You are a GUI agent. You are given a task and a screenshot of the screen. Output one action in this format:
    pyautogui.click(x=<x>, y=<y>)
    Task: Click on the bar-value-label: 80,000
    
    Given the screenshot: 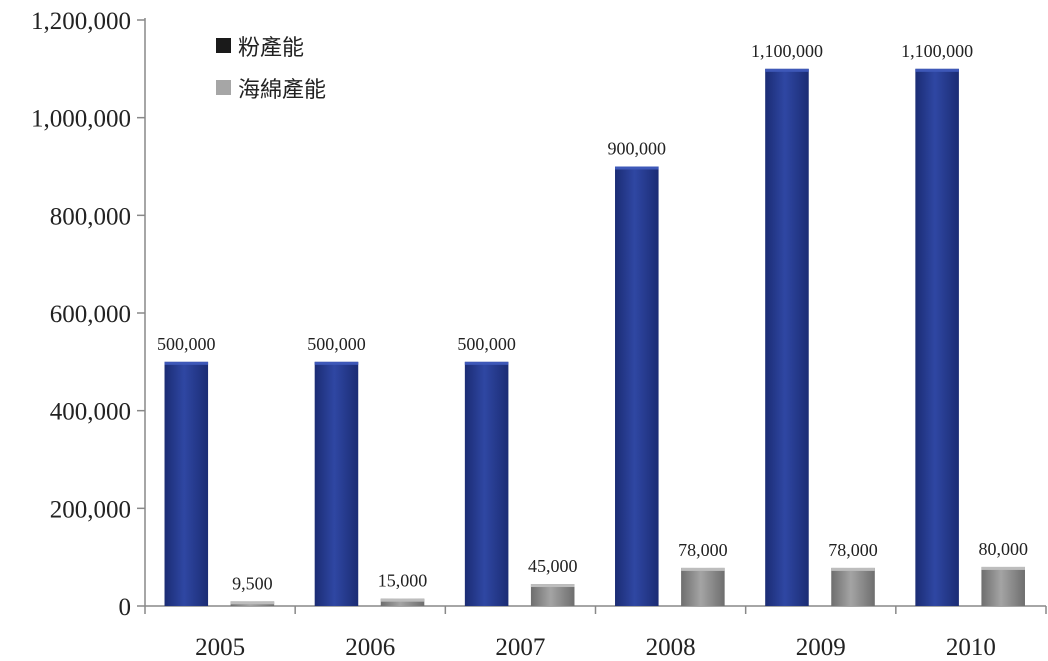 What is the action you would take?
    pyautogui.click(x=1003, y=549)
    